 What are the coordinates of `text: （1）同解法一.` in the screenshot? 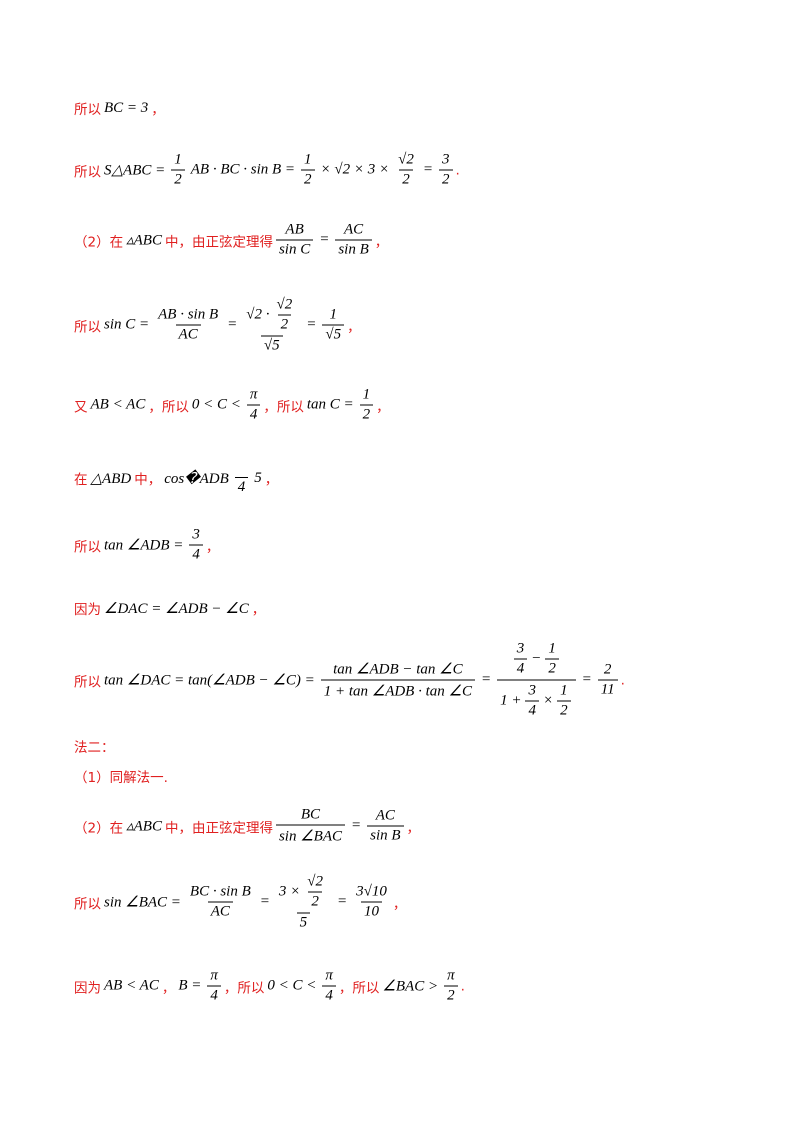 It's located at (121, 778).